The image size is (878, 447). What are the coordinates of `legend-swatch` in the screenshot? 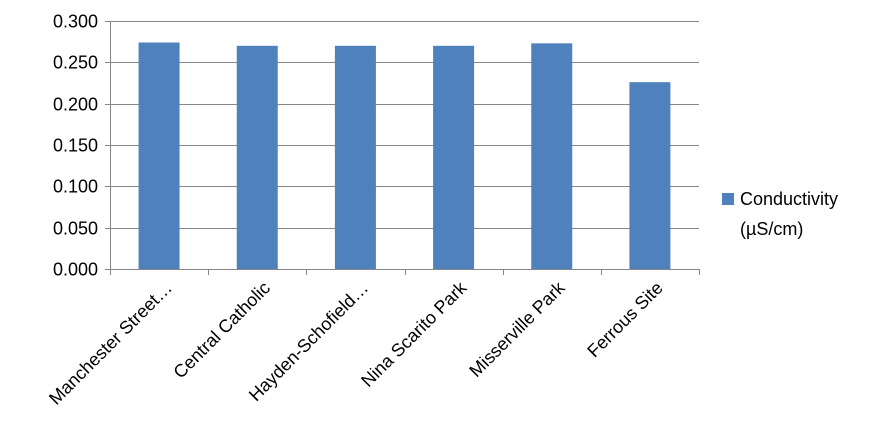 It's located at (728, 199).